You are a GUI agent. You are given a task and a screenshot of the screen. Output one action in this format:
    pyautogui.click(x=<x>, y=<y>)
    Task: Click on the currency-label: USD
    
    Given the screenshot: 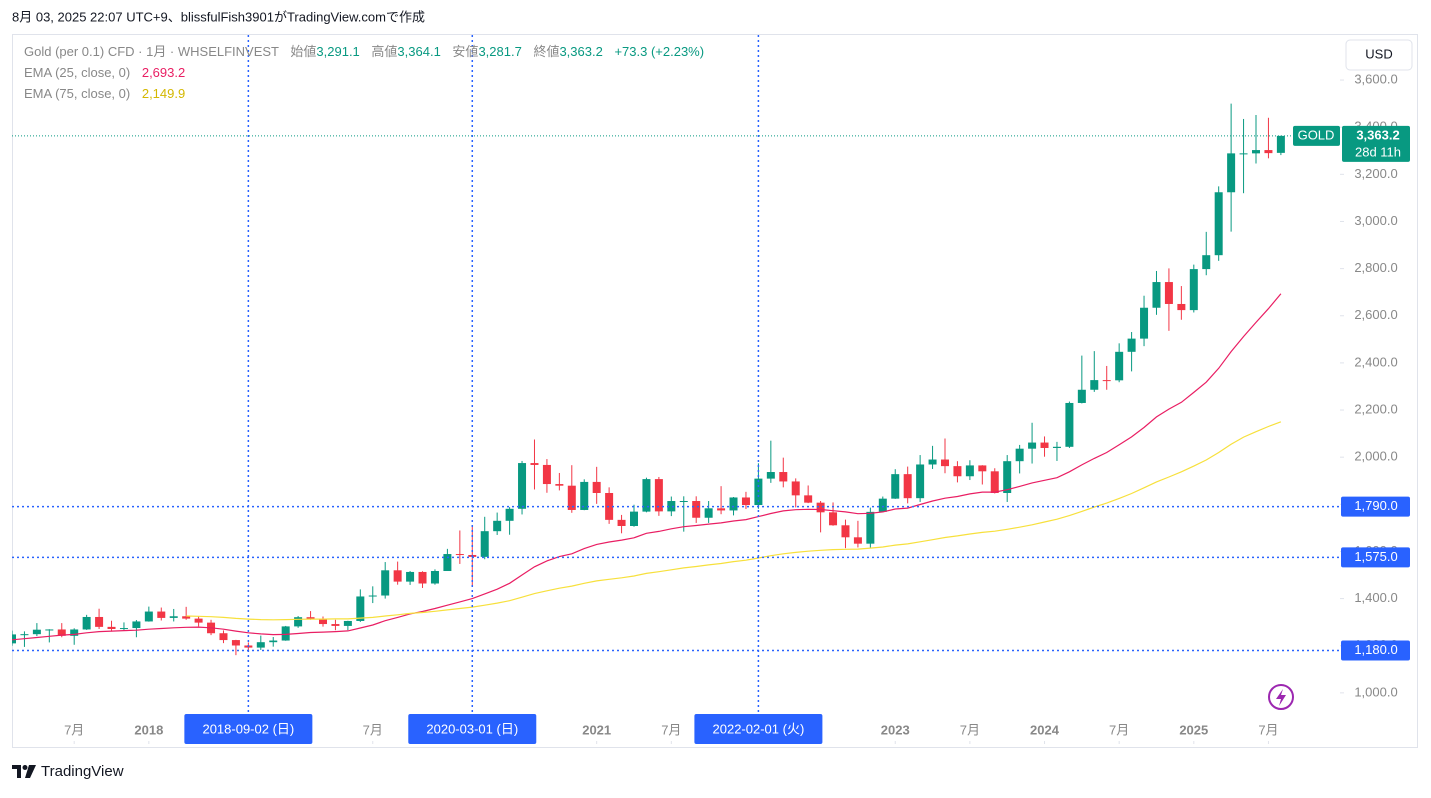 What is the action you would take?
    pyautogui.click(x=1378, y=53)
    